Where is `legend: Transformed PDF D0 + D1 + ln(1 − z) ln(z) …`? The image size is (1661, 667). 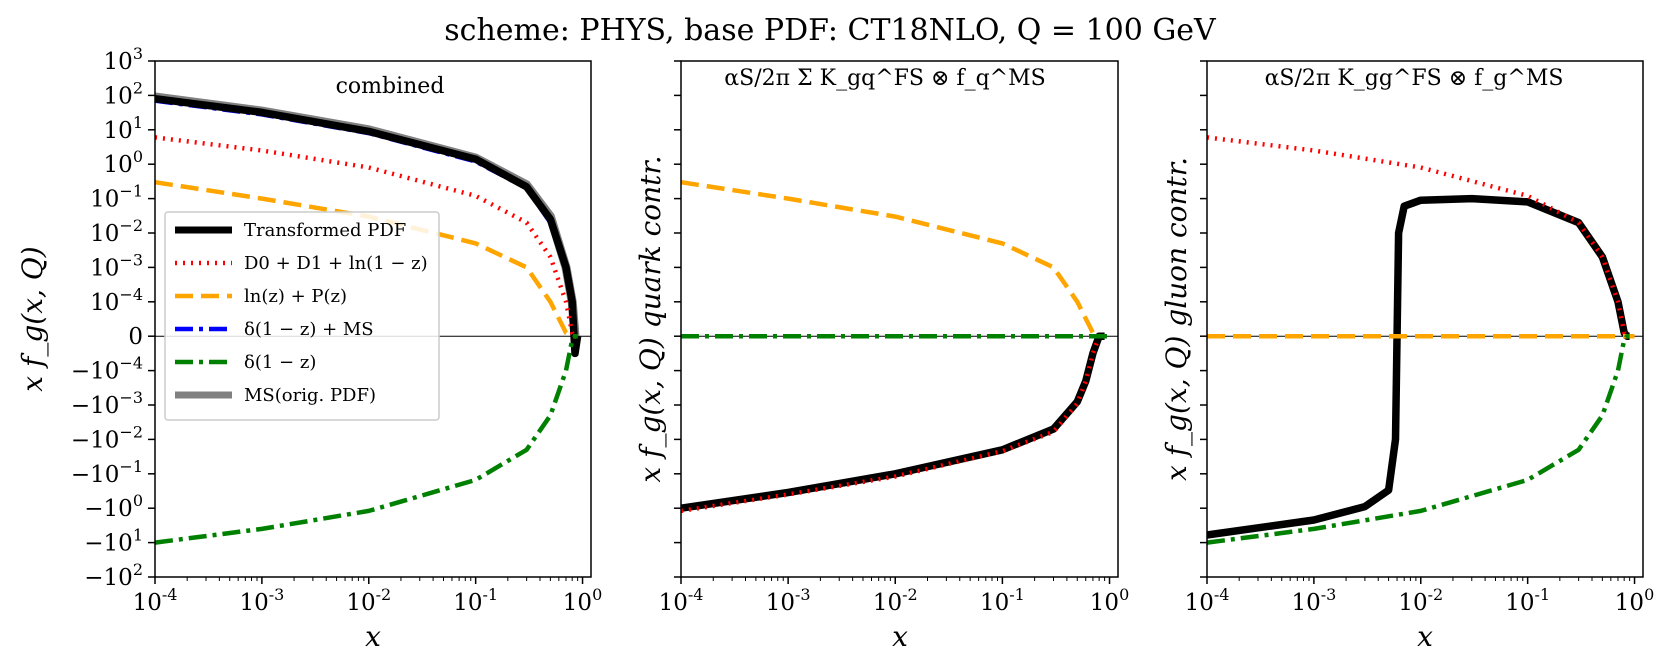 legend: Transformed PDF D0 + D1 + ln(1 − z) ln(z) … is located at coordinates (302, 316).